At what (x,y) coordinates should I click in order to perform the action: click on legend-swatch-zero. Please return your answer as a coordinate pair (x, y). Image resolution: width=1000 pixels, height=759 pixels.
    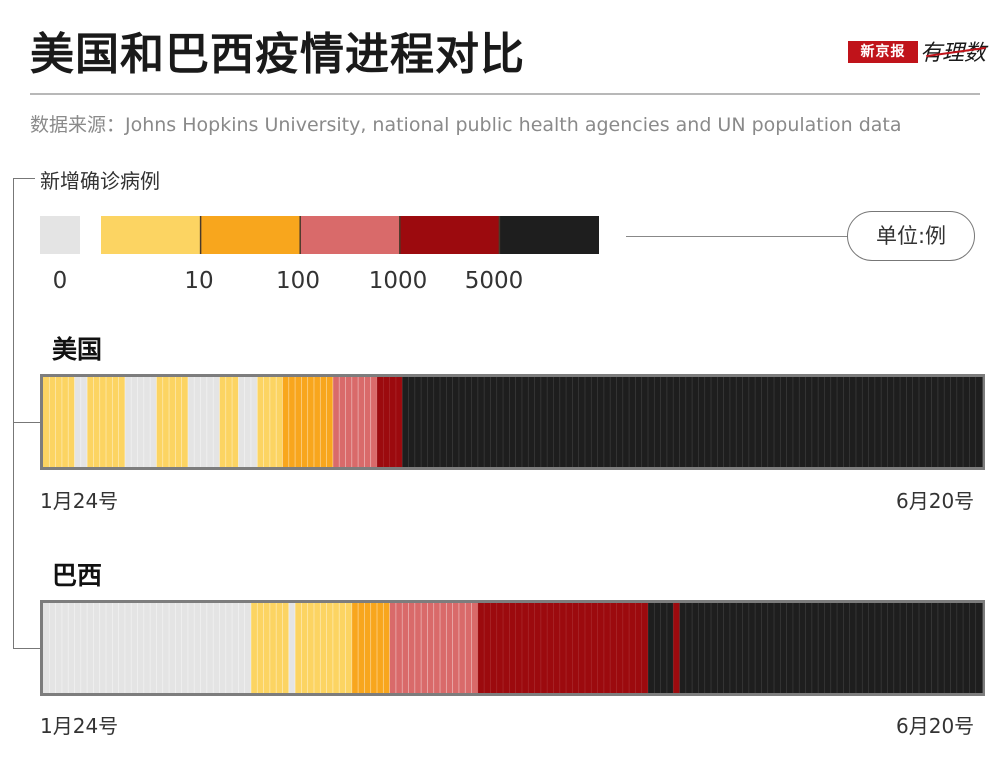
    Looking at the image, I should click on (60, 235).